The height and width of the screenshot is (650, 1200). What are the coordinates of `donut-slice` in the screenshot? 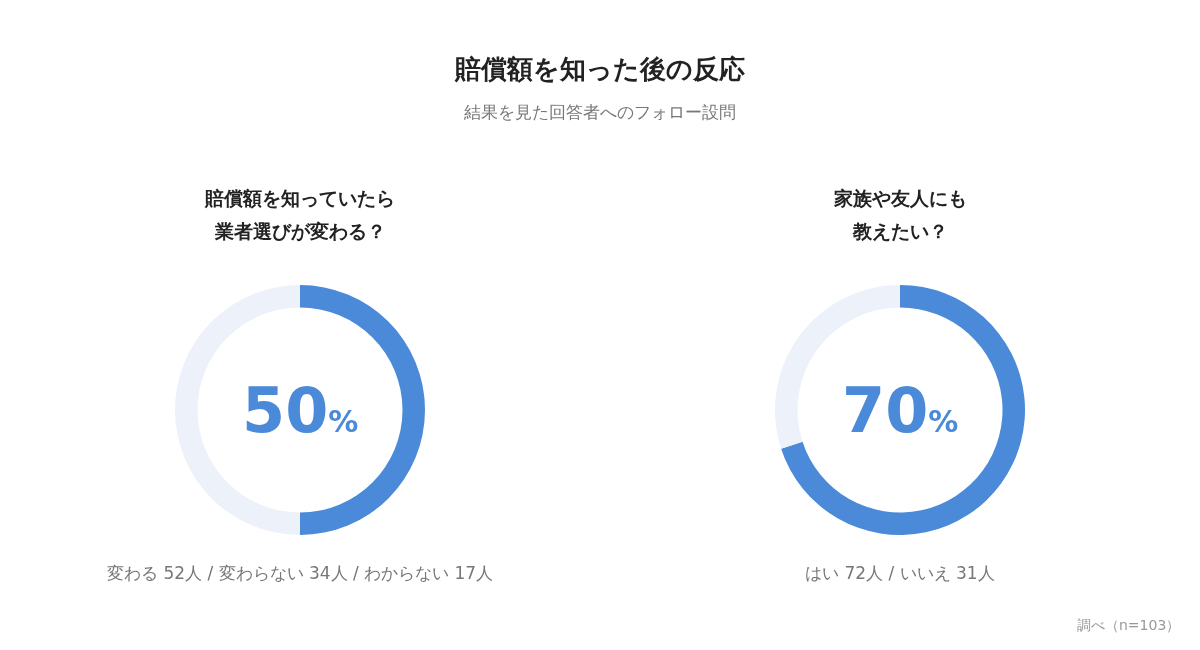 It's located at (903, 410).